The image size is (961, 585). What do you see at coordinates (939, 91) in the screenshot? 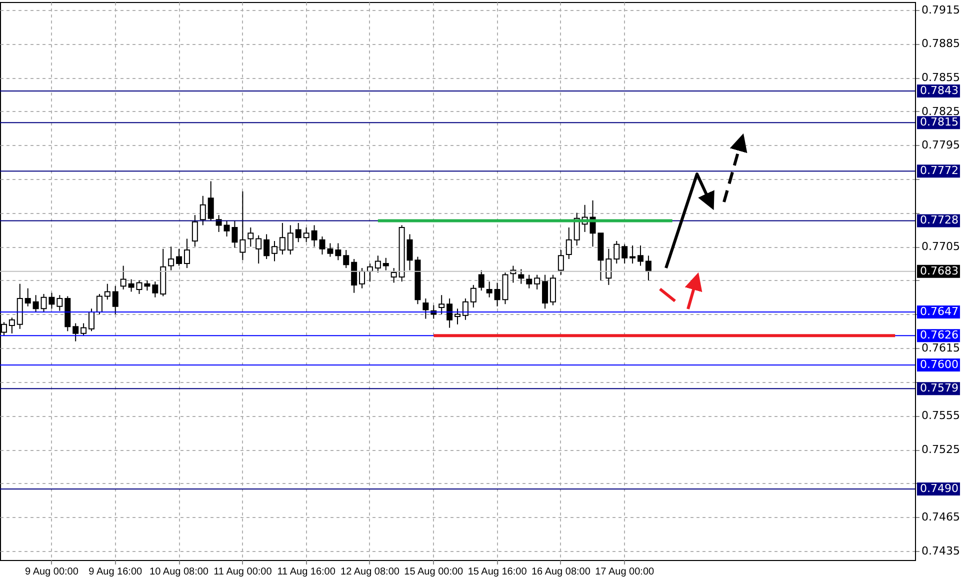
I see `ref-line-label: 0.7843` at bounding box center [939, 91].